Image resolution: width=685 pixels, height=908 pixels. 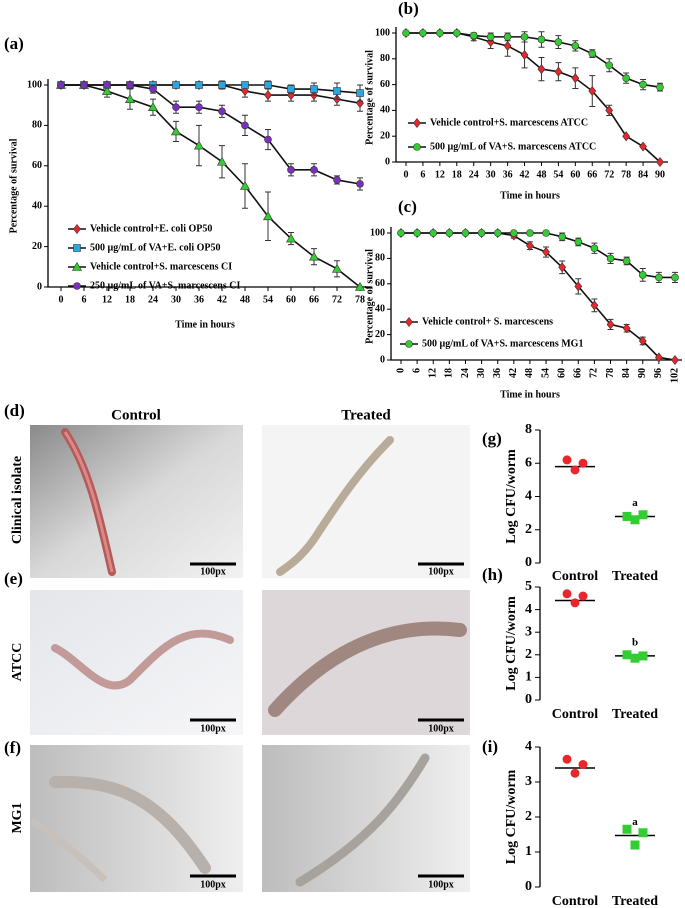 What do you see at coordinates (366, 415) in the screenshot?
I see `column-label: Treated` at bounding box center [366, 415].